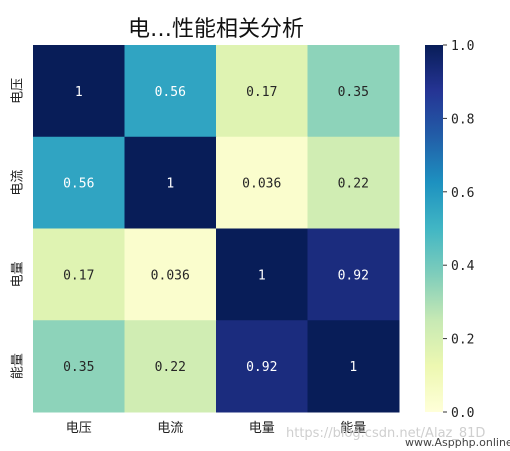 The width and height of the screenshot is (510, 451). Describe the element at coordinates (216, 428) in the screenshot. I see `x-axis-tick-labels: 电压 电流 电量 能量` at that location.